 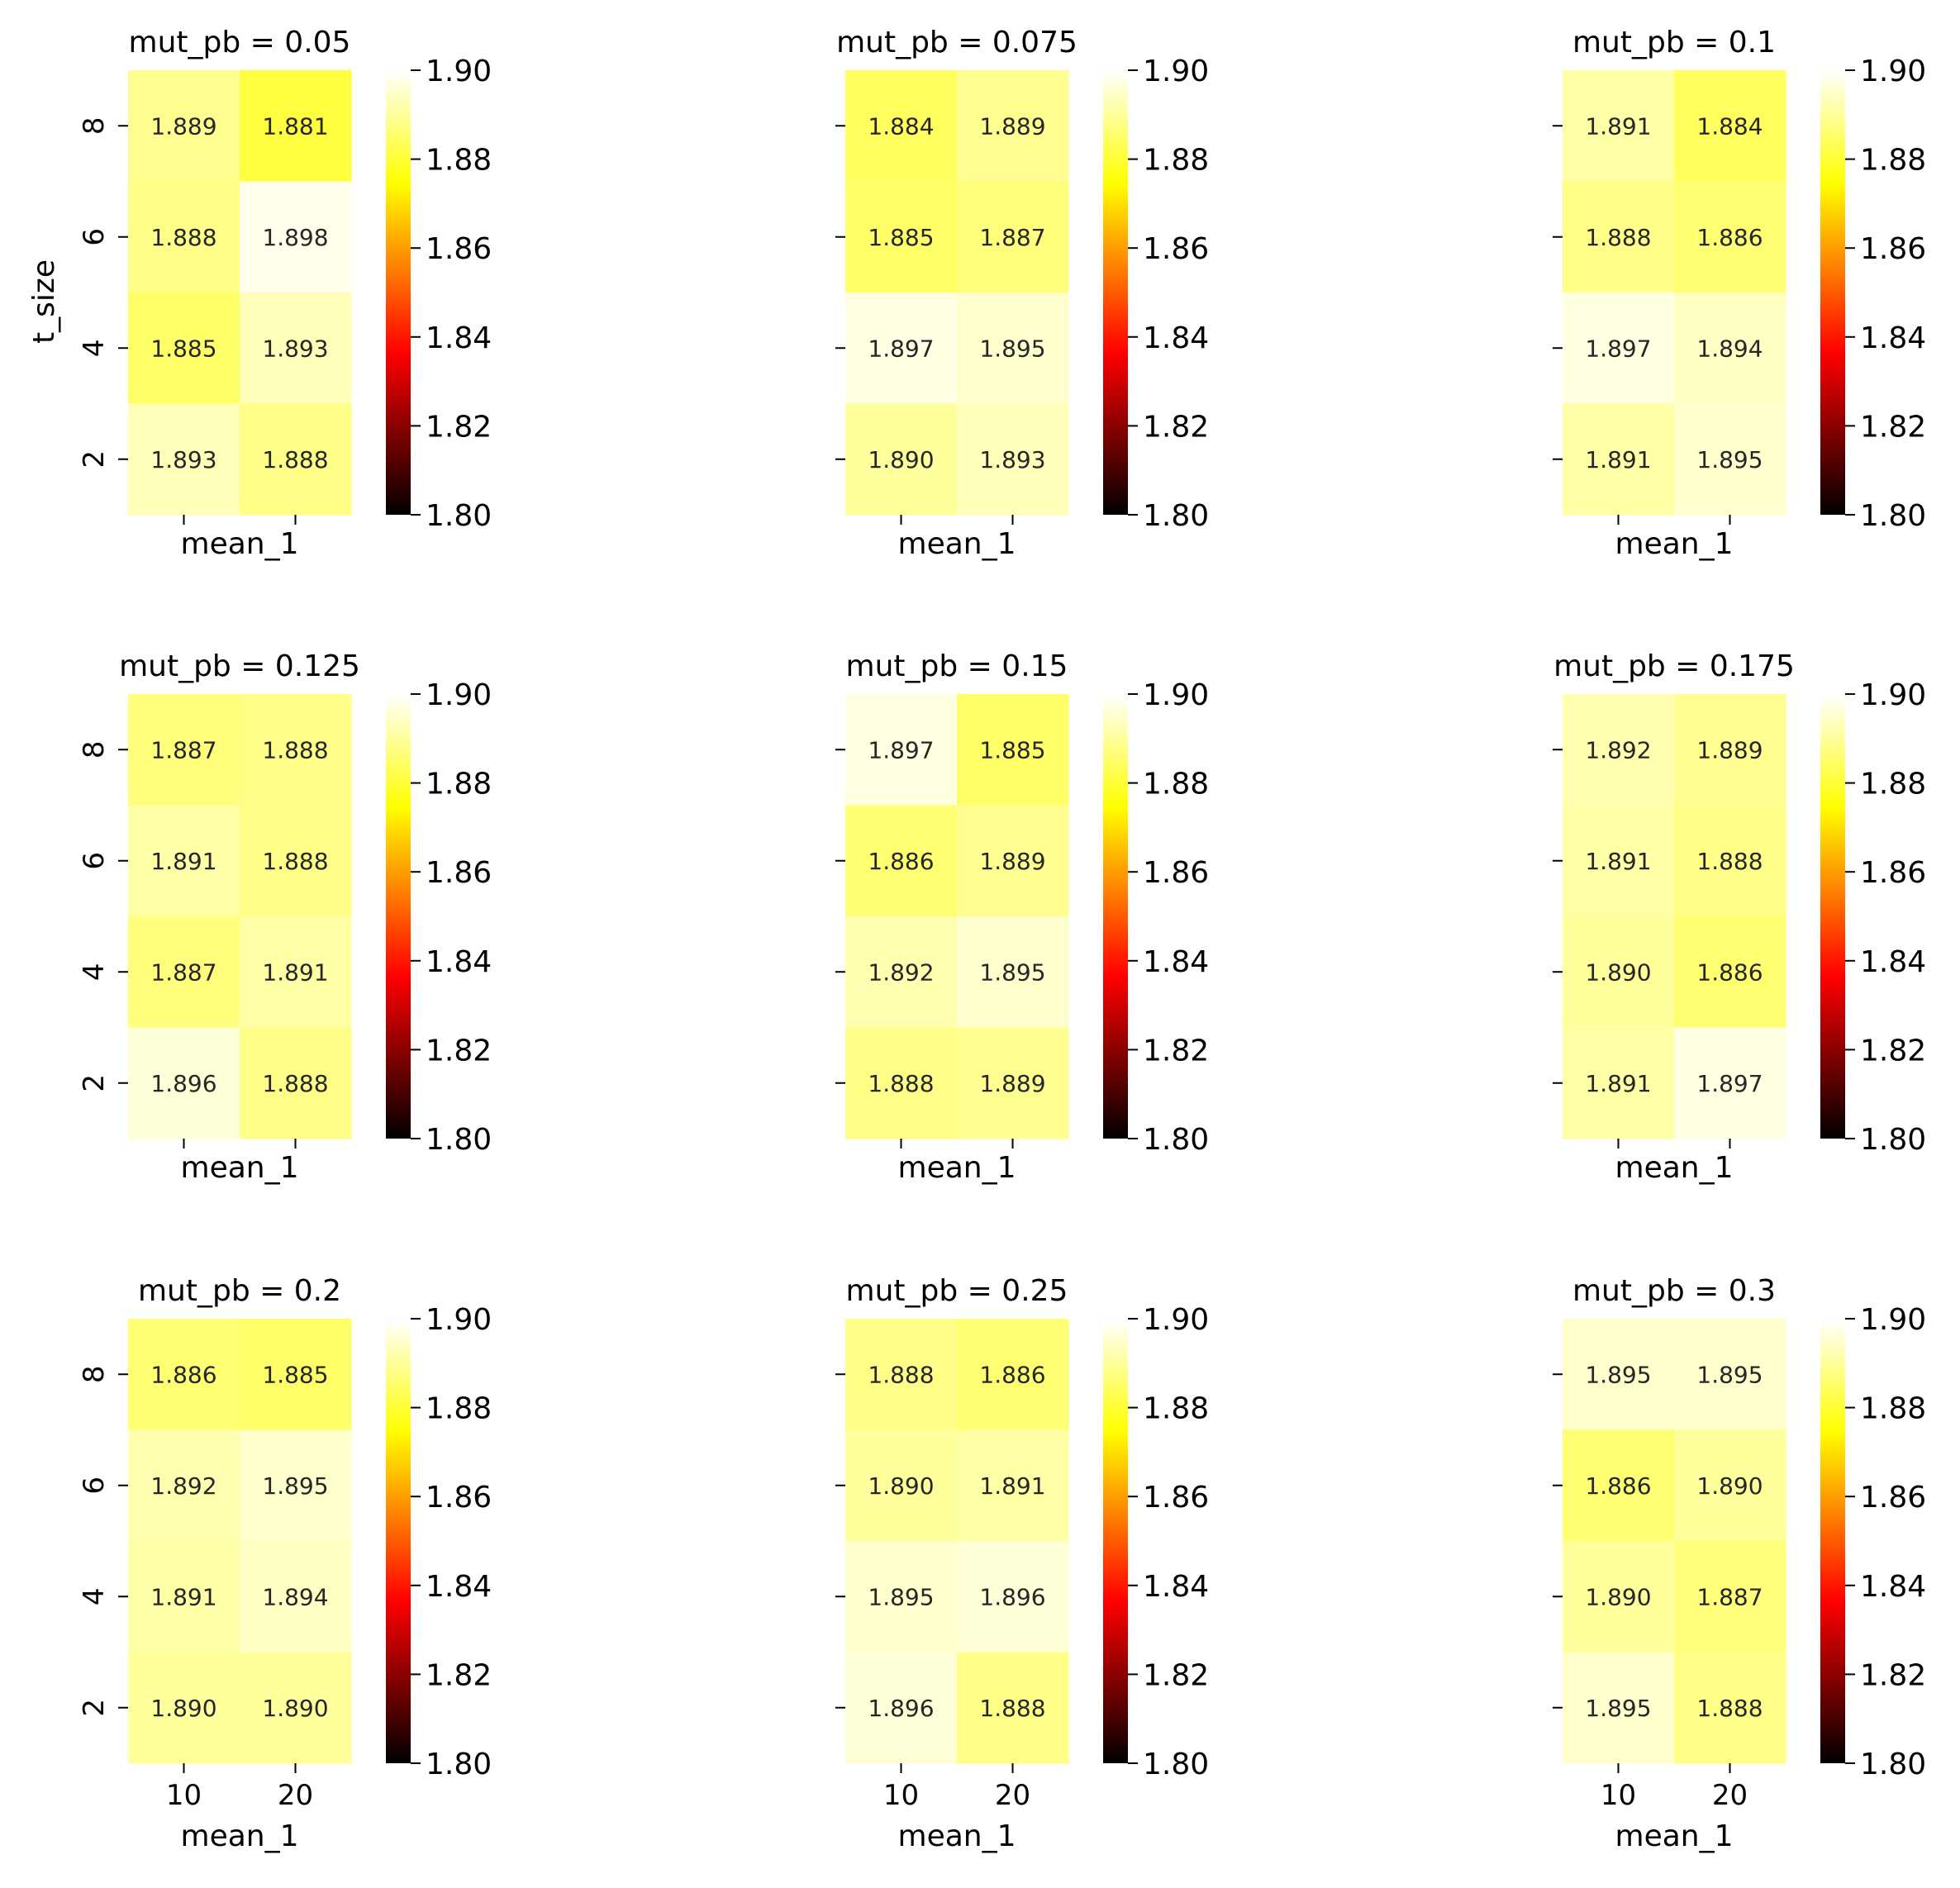 What do you see at coordinates (1730, 749) in the screenshot?
I see `cell-value-label: 1.889` at bounding box center [1730, 749].